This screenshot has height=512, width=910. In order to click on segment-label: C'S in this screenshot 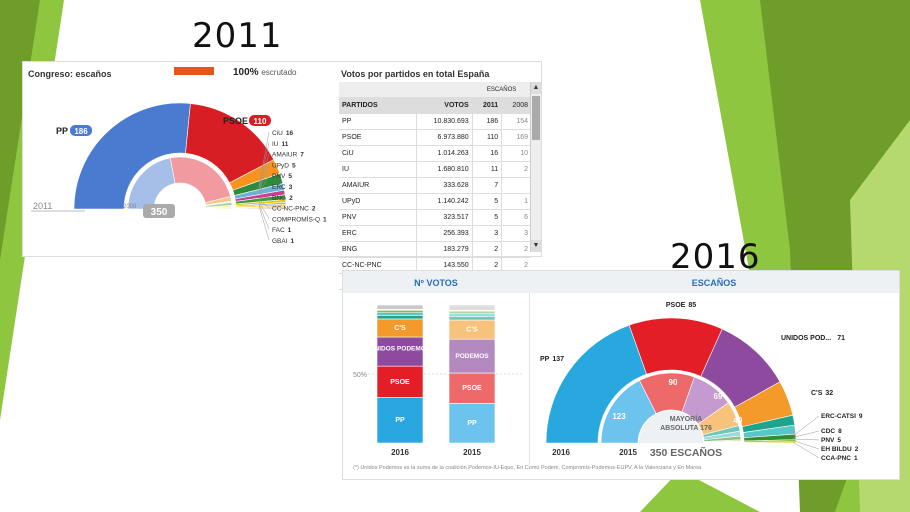, I will do `click(472, 330)`.